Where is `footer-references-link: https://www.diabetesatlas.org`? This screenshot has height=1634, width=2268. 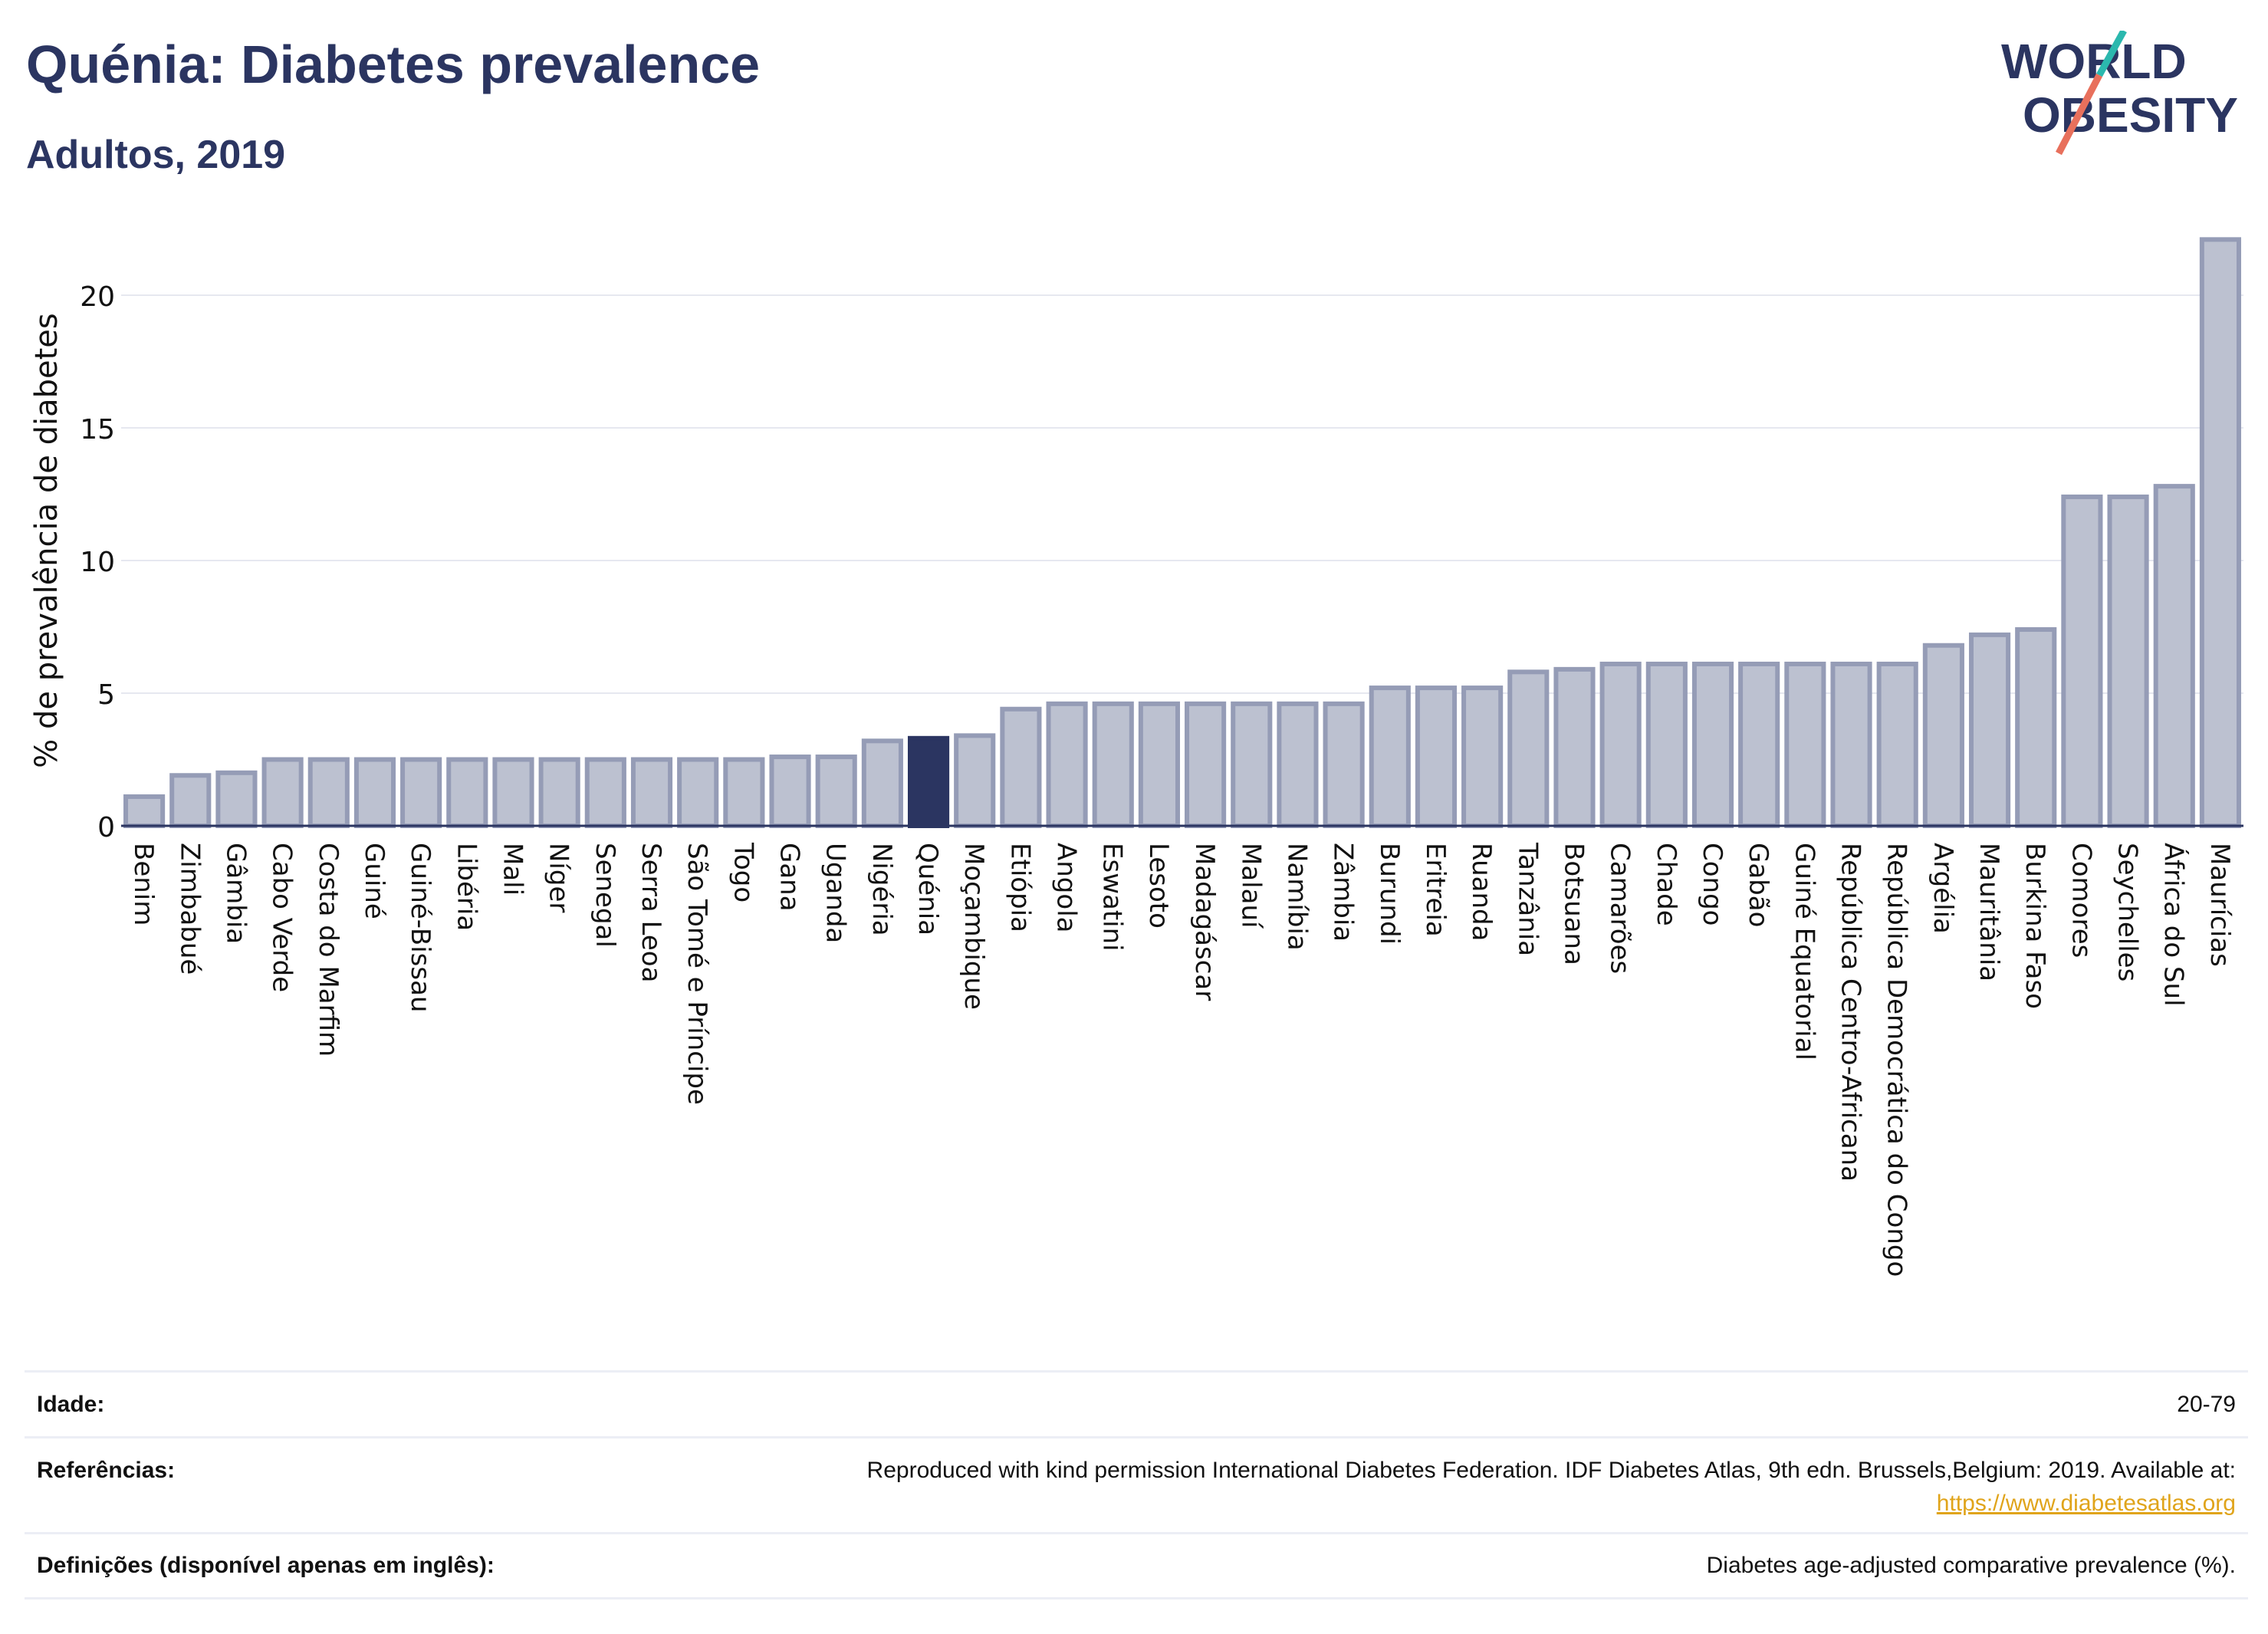 footer-references-link: https://www.diabetesatlas.org is located at coordinates (2086, 1504).